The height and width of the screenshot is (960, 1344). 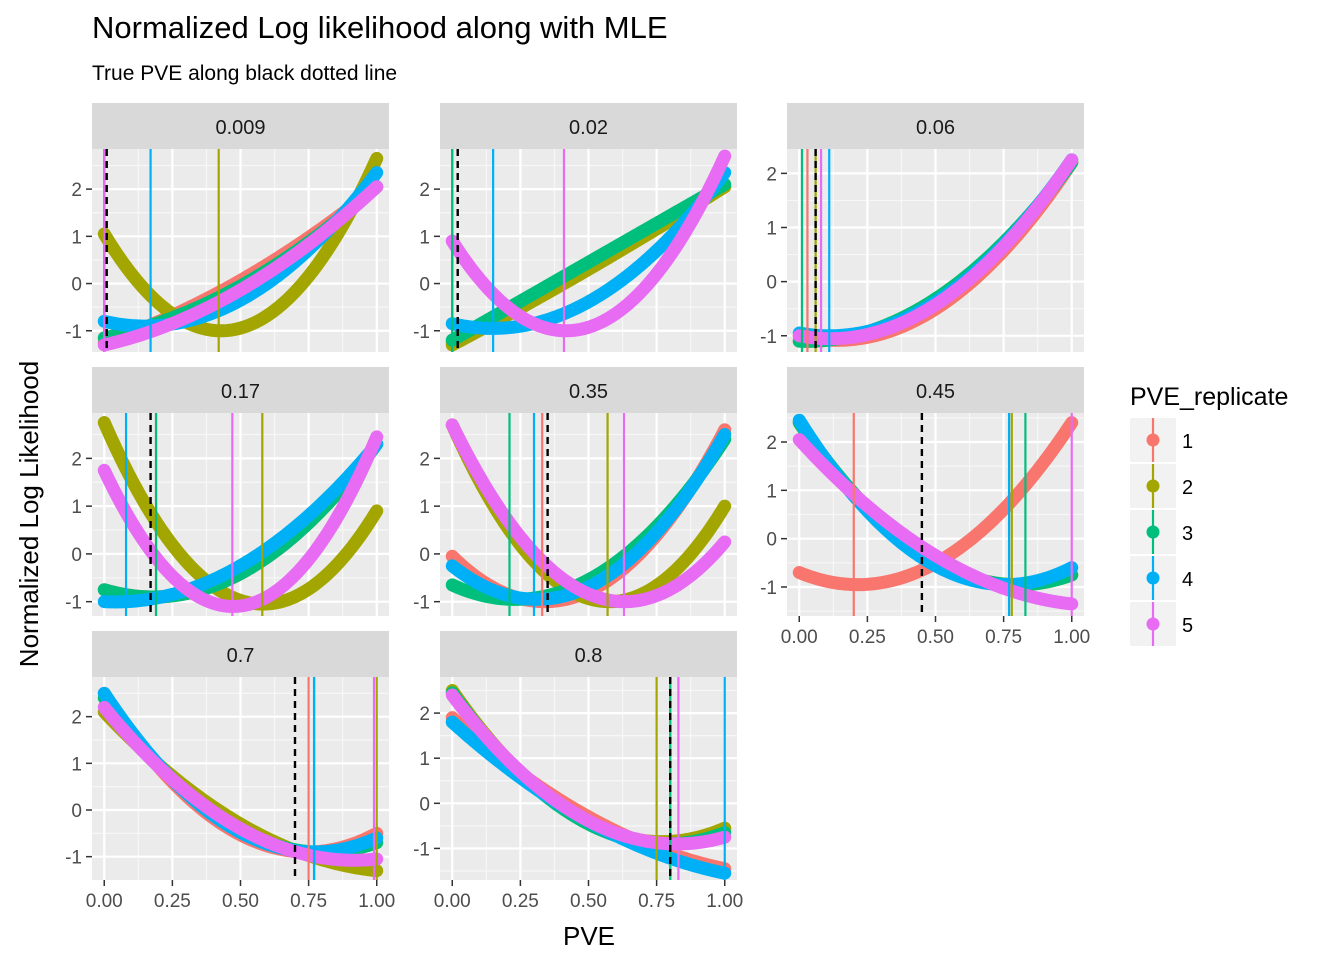 I want to click on legend-item-5: 5, so click(x=1161, y=624).